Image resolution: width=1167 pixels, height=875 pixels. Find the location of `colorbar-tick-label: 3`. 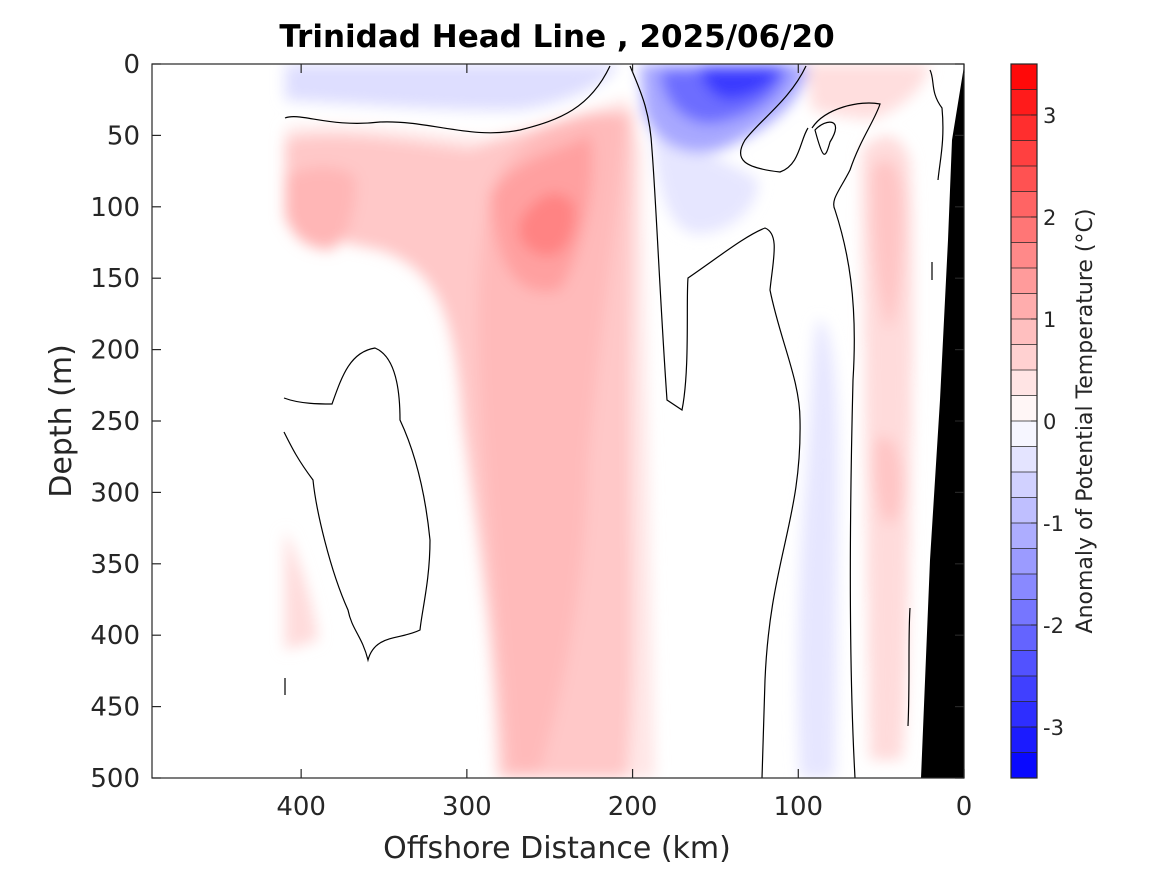

colorbar-tick-label: 3 is located at coordinates (1049, 116).